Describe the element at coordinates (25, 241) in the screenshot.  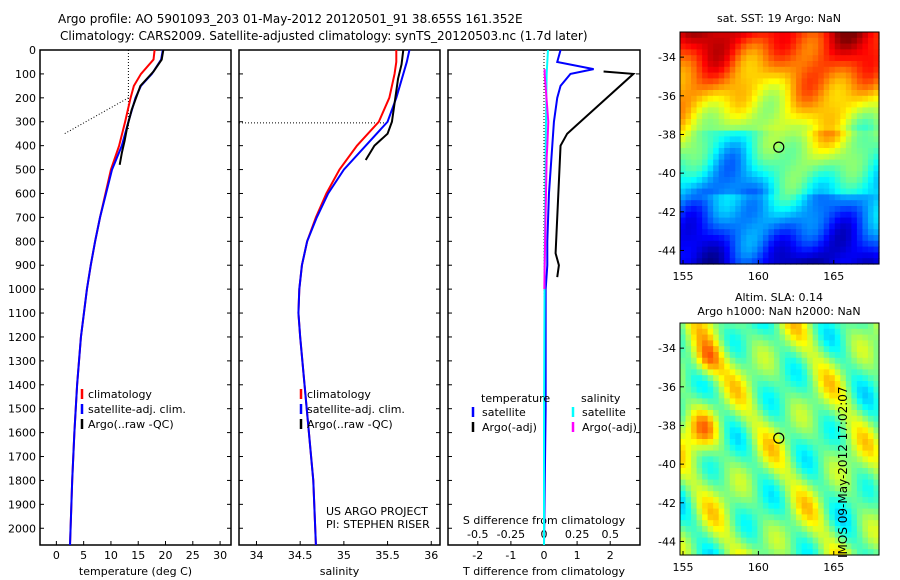
I see `y-tick-label: 800` at that location.